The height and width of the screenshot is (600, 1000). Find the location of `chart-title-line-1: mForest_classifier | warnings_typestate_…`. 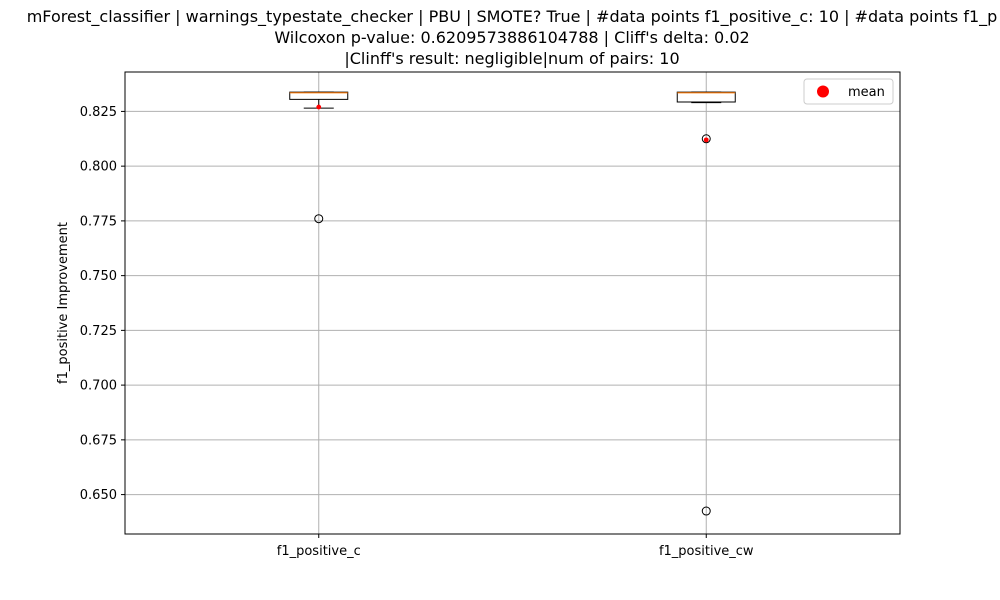

chart-title-line-1: mForest_classifier | warnings_typestate_… is located at coordinates (512, 17).